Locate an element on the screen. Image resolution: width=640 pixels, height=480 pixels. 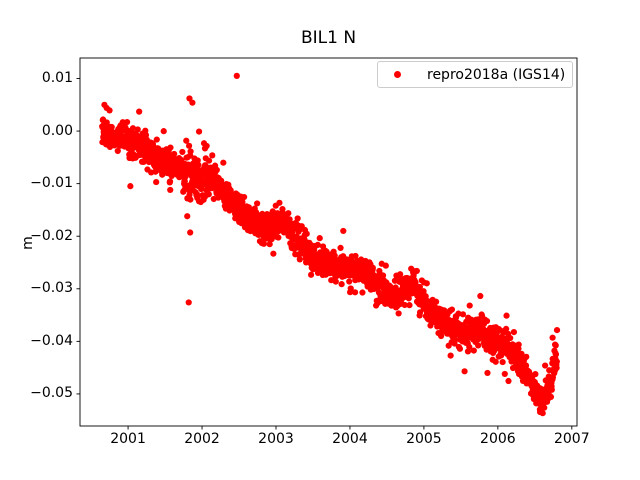
x-tick-label: 2005 is located at coordinates (424, 439).